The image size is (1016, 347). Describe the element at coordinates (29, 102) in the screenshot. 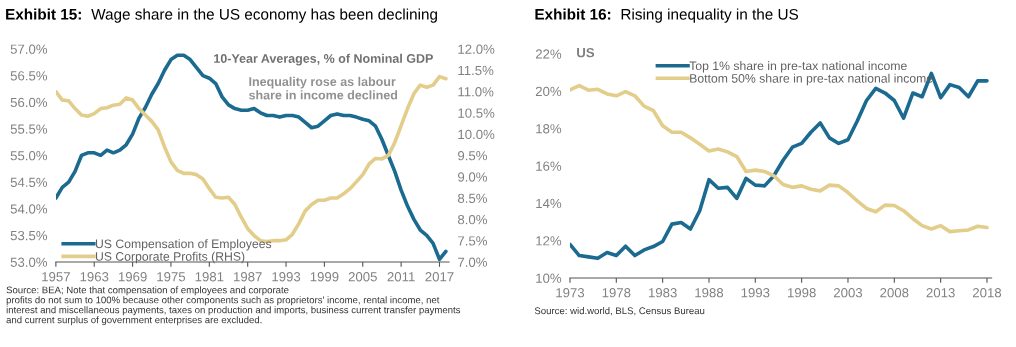

I see `y-tick-label: 56.0%` at that location.